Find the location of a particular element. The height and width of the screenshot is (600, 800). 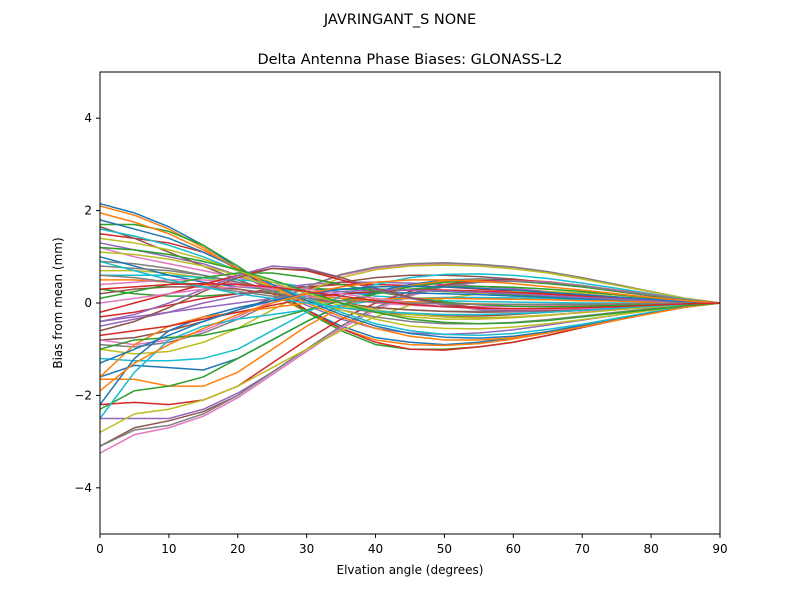

x-tick-label: 30 is located at coordinates (306, 549).